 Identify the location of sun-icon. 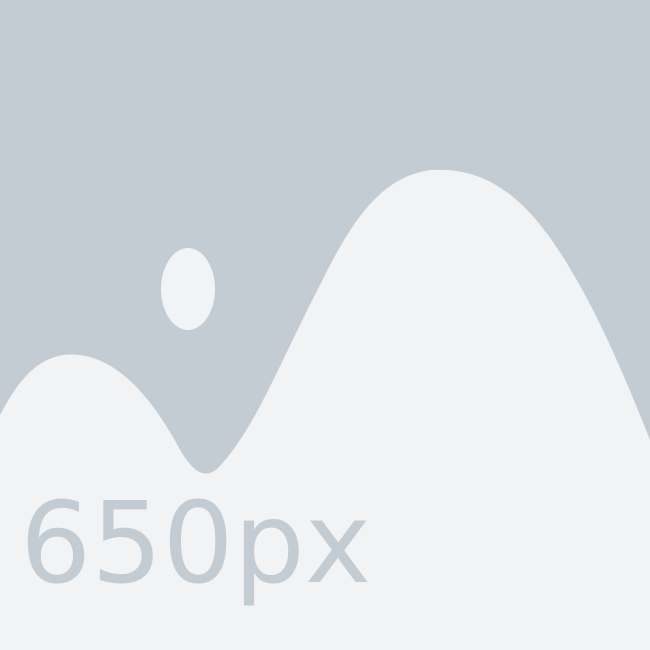
(188, 289).